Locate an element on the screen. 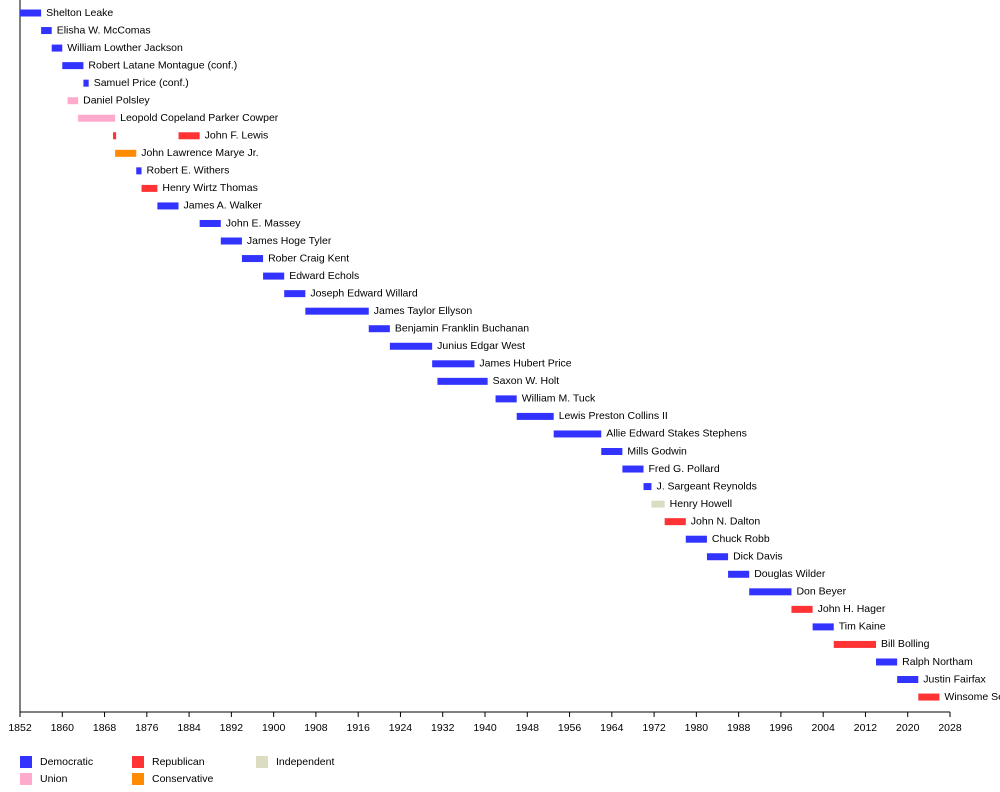 The width and height of the screenshot is (1000, 792). row-label: Chuck Robb is located at coordinates (741, 539).